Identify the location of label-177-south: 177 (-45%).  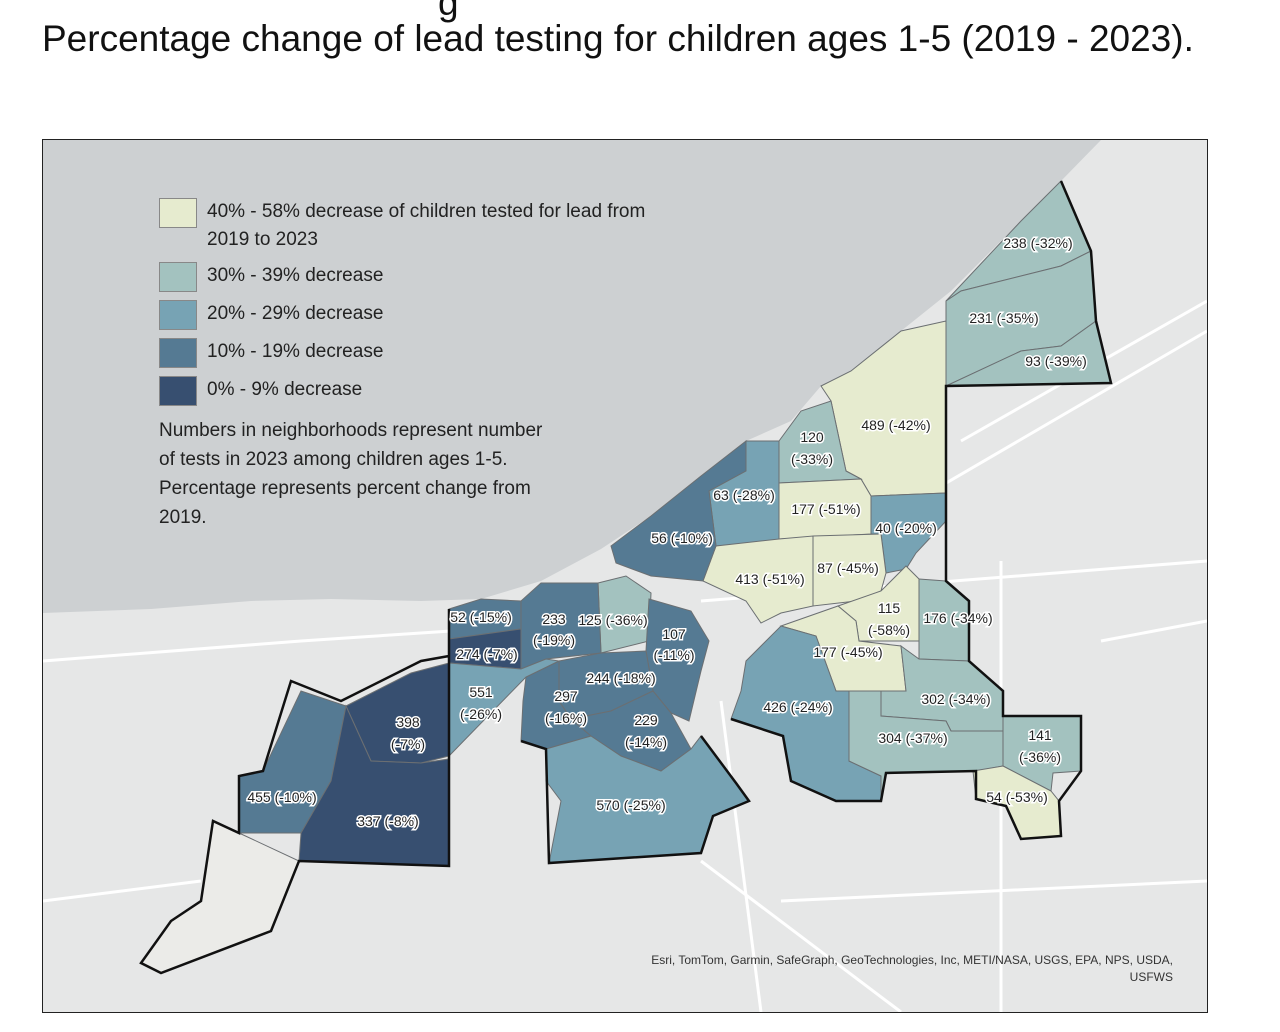
(847, 652).